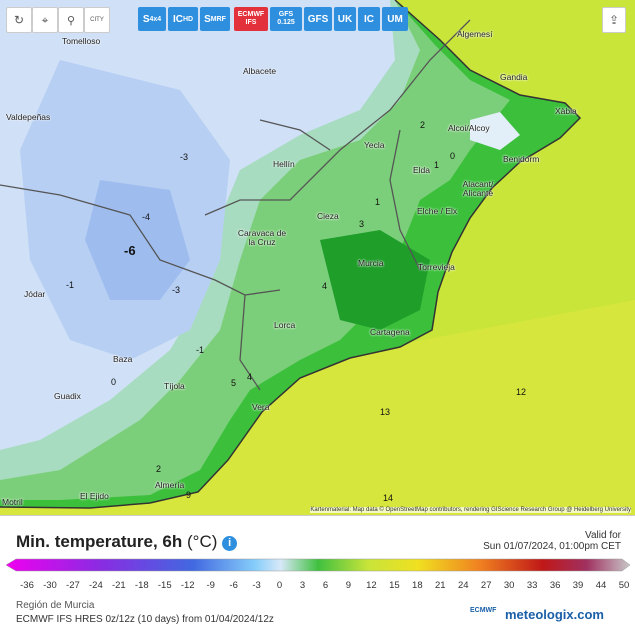  I want to click on scale-tick-label: -36, so click(27, 585).